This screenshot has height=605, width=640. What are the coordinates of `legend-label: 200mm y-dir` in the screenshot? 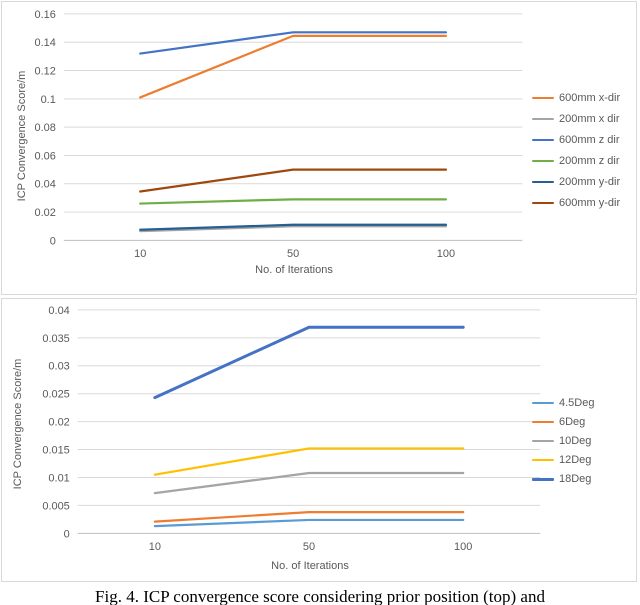 It's located at (590, 182).